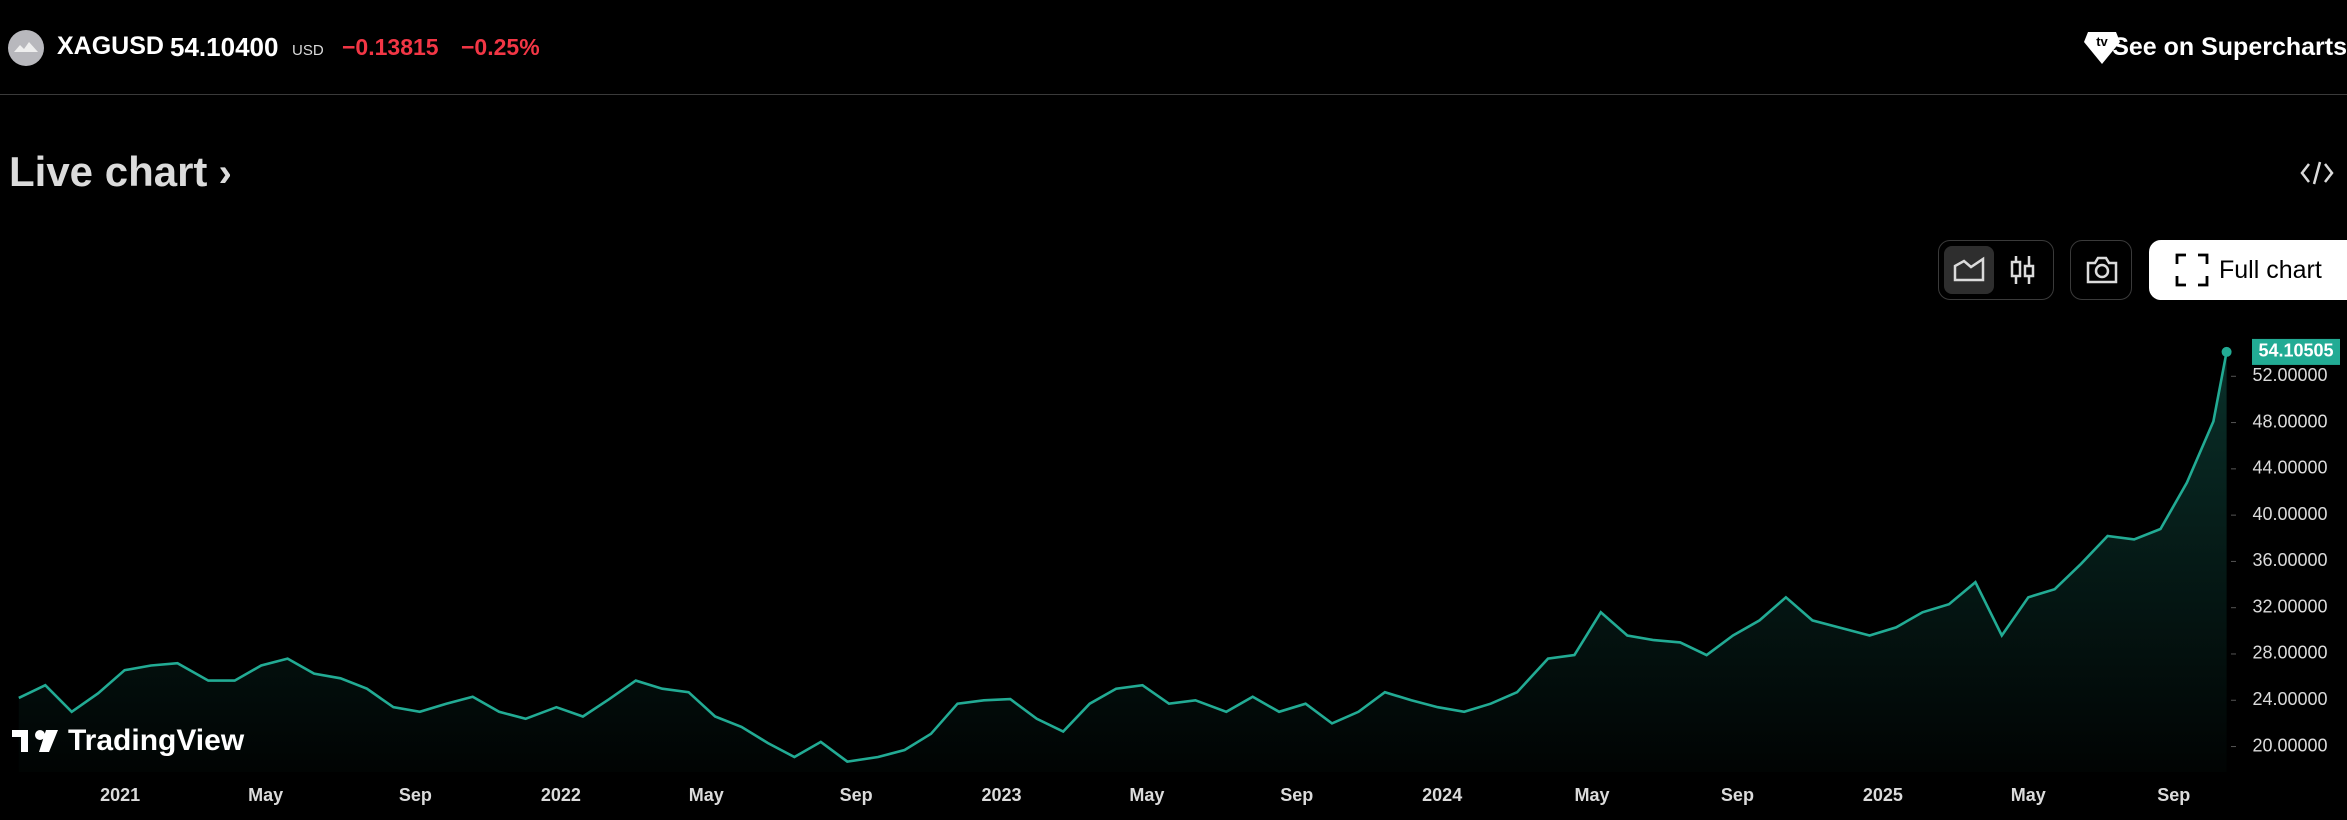 The image size is (2347, 820). Describe the element at coordinates (2192, 270) in the screenshot. I see `fullscreen-icon` at that location.